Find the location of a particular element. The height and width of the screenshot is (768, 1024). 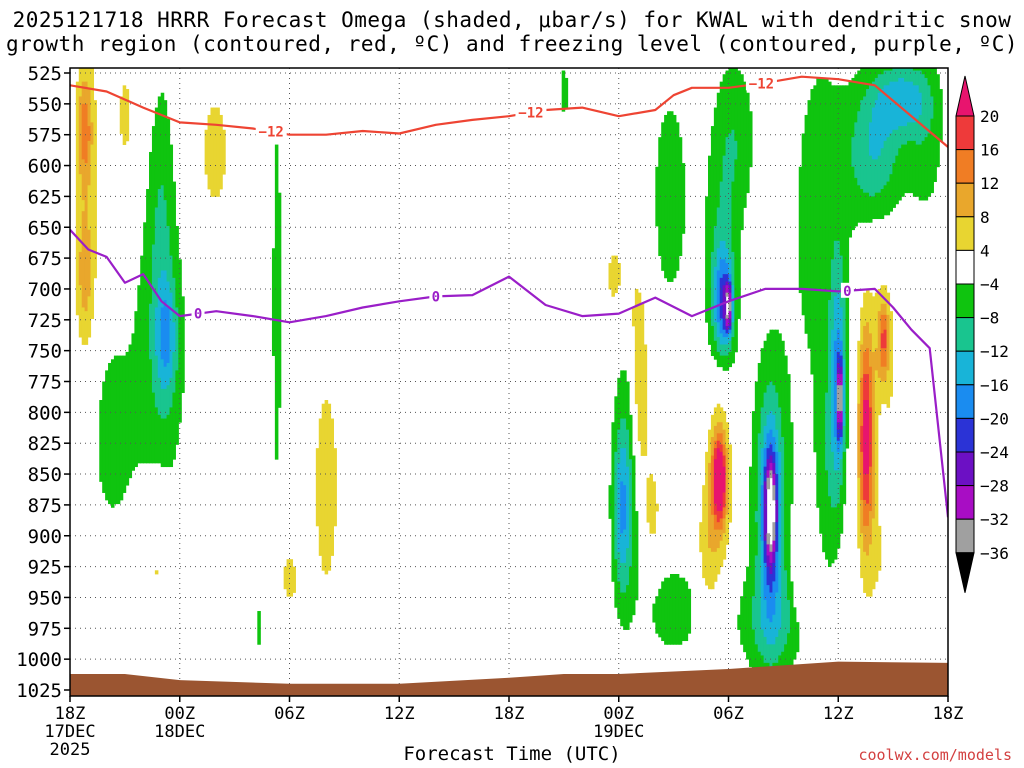

y-tick-label: 1025 is located at coordinates (39, 691).